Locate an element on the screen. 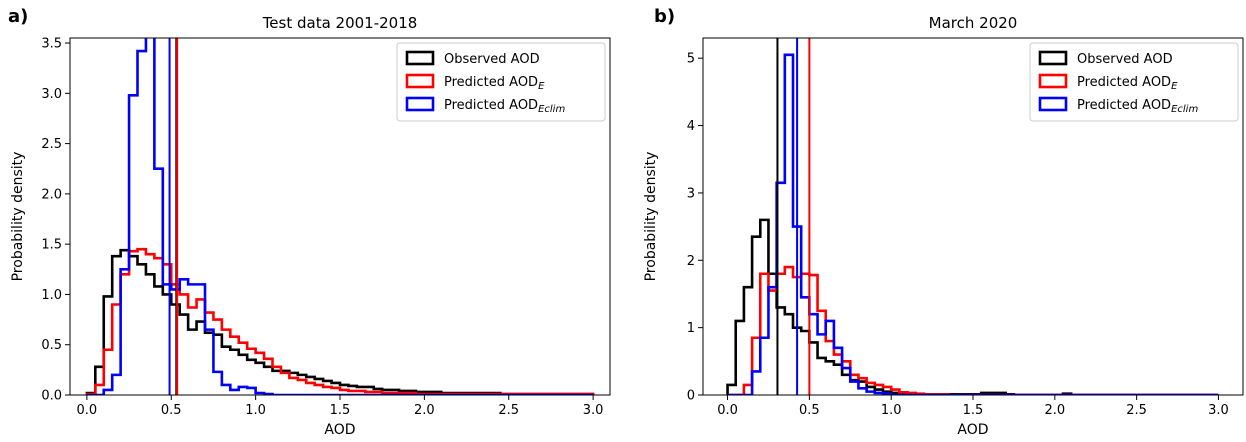 This screenshot has height=442, width=1246. y-tick-label: 0.5 is located at coordinates (51, 345).